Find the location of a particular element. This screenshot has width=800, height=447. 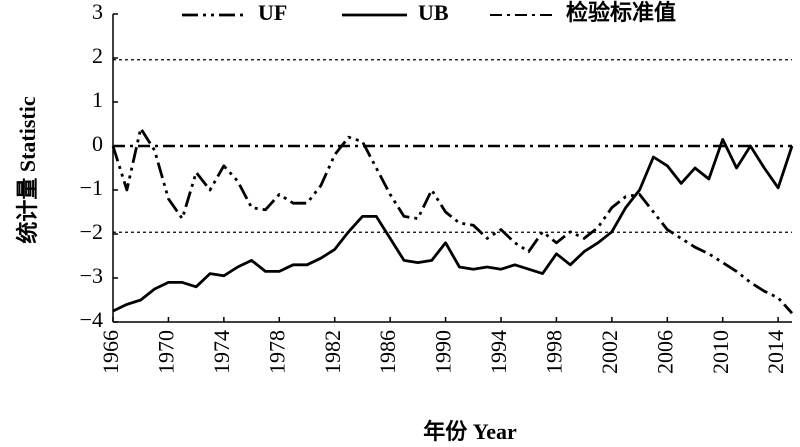

x-tick-label: 1978 is located at coordinates (276, 352).